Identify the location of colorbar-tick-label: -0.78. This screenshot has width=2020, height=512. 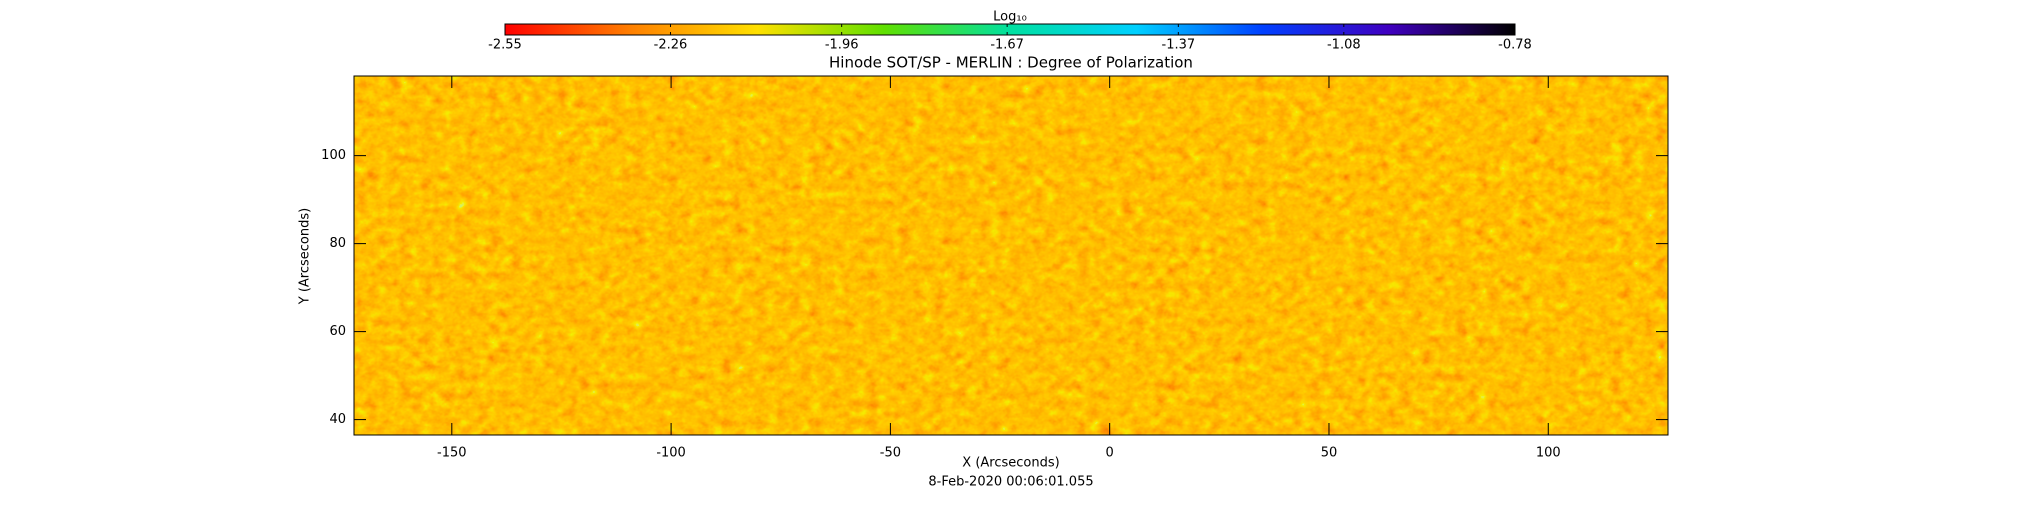
(1515, 45).